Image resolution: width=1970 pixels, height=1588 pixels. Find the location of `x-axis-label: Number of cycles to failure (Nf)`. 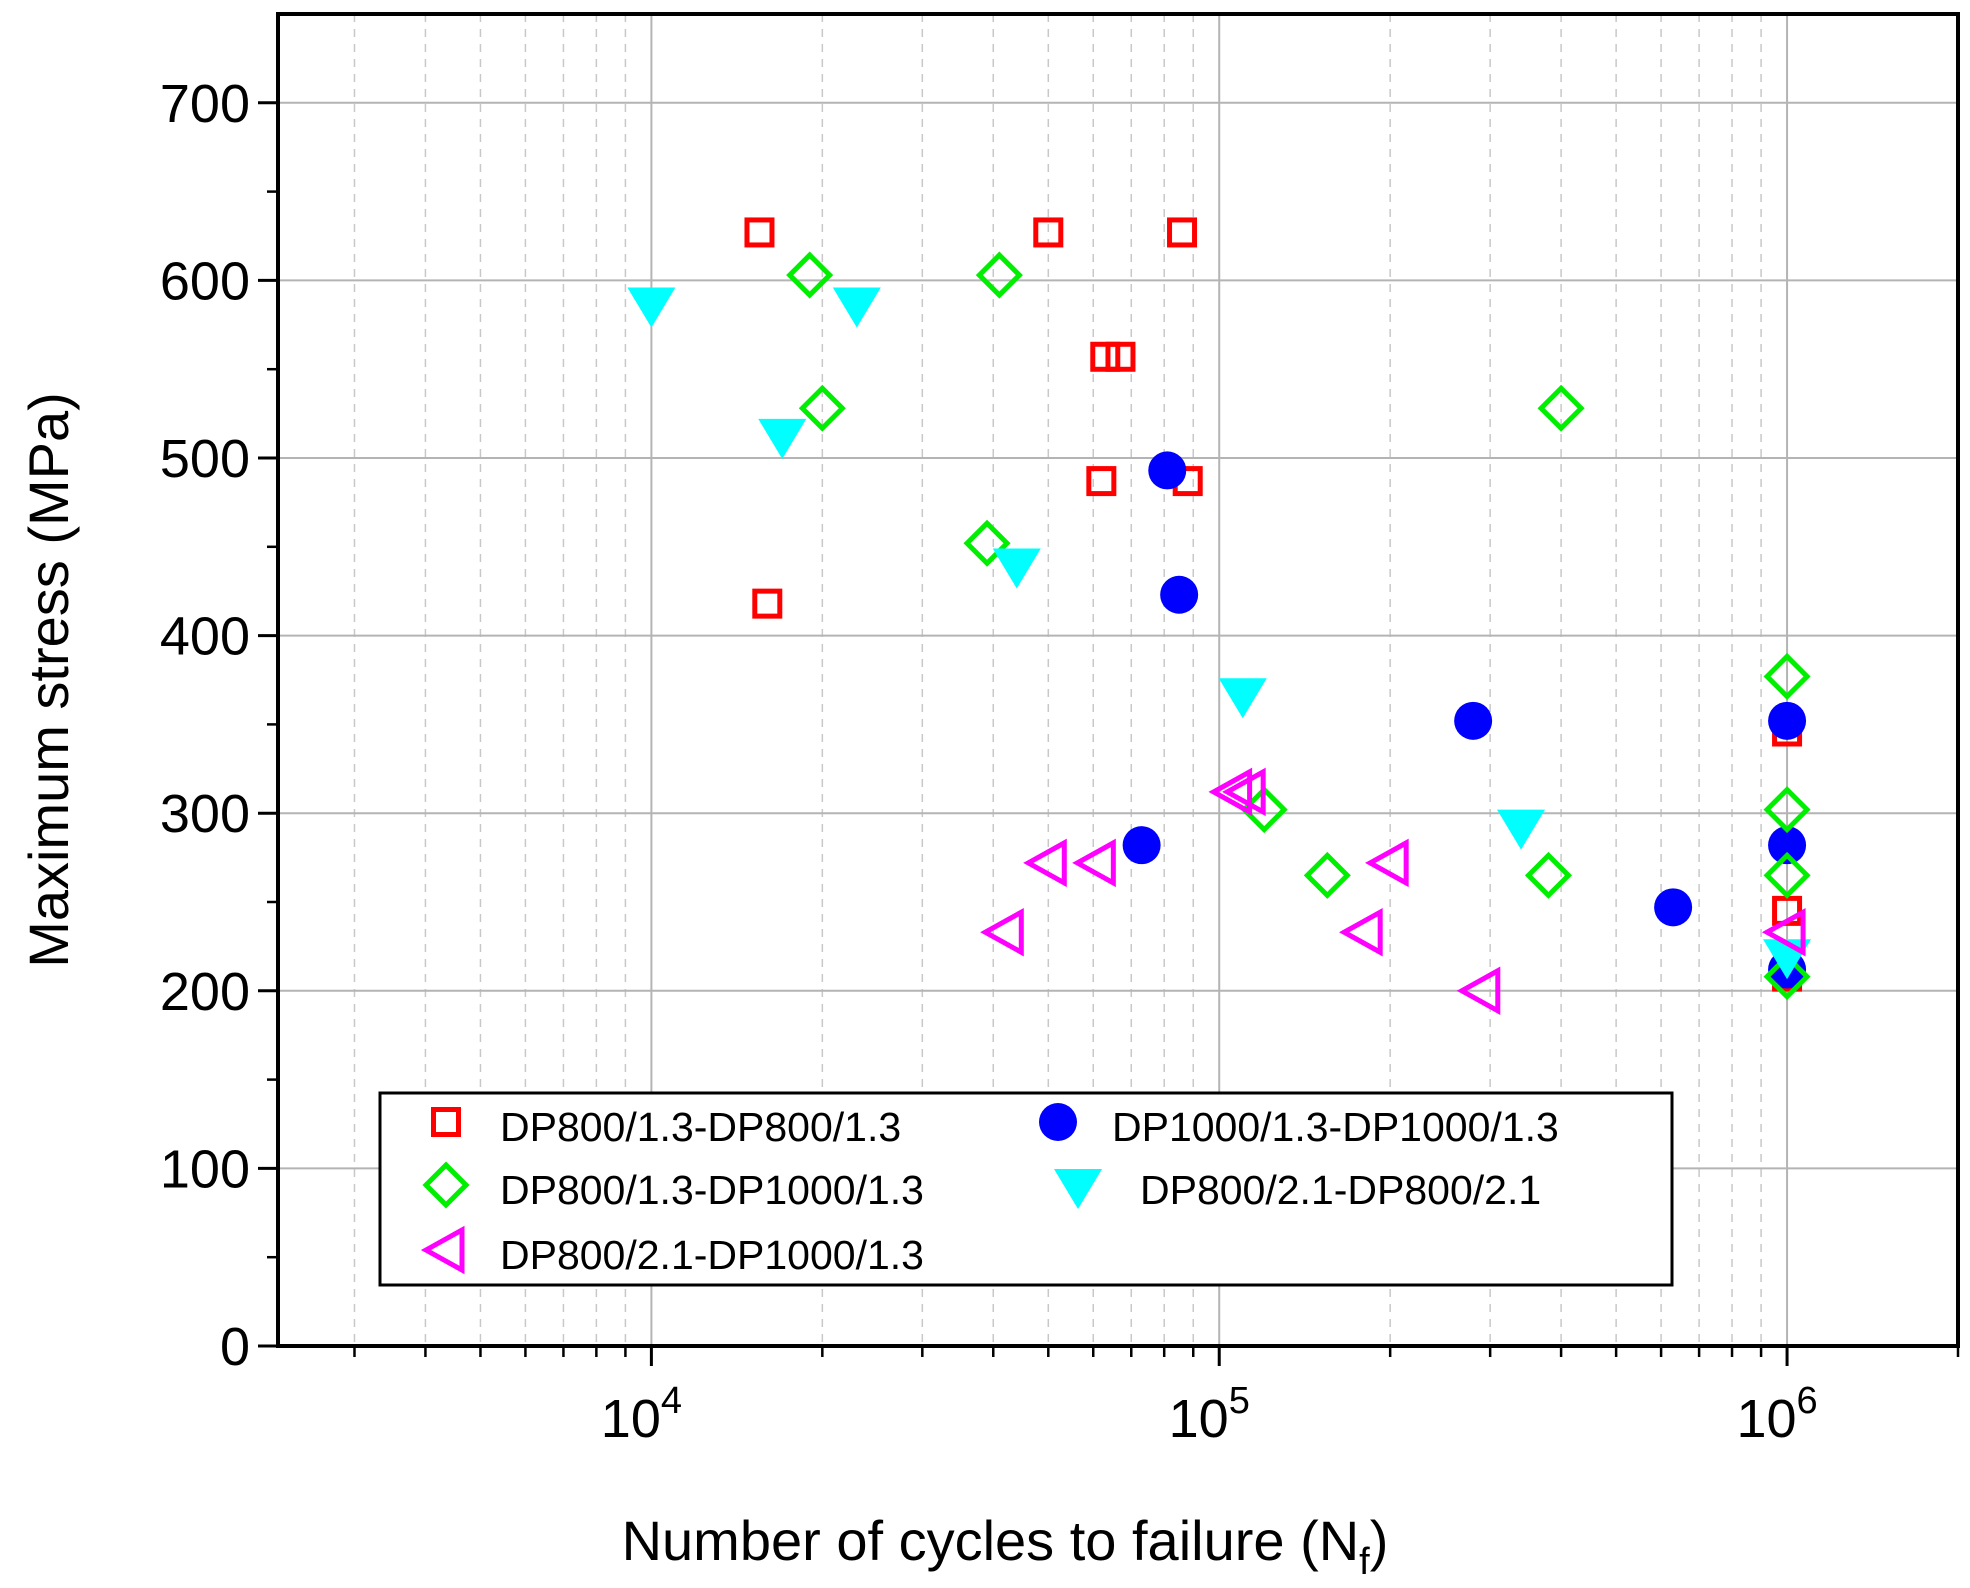

x-axis-label: Number of cycles to failure (Nf) is located at coordinates (1005, 1546).